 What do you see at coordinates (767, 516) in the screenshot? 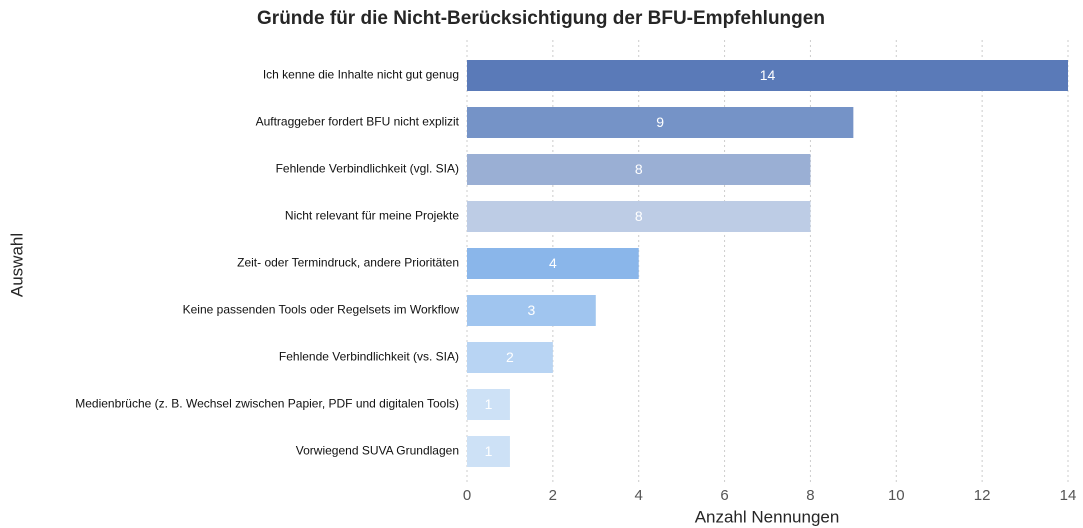
I see `x-axis-label: Anzahl Nennungen` at bounding box center [767, 516].